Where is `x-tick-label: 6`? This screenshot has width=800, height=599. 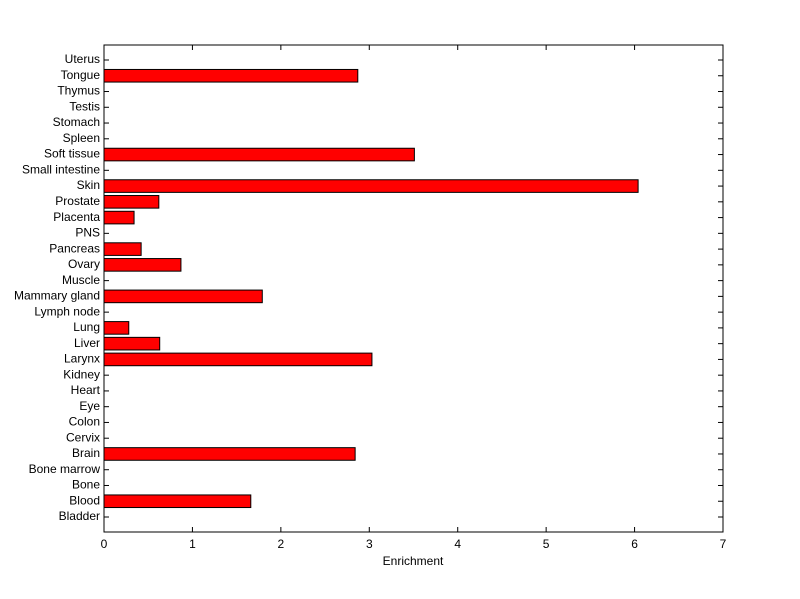
x-tick-label: 6 is located at coordinates (634, 544).